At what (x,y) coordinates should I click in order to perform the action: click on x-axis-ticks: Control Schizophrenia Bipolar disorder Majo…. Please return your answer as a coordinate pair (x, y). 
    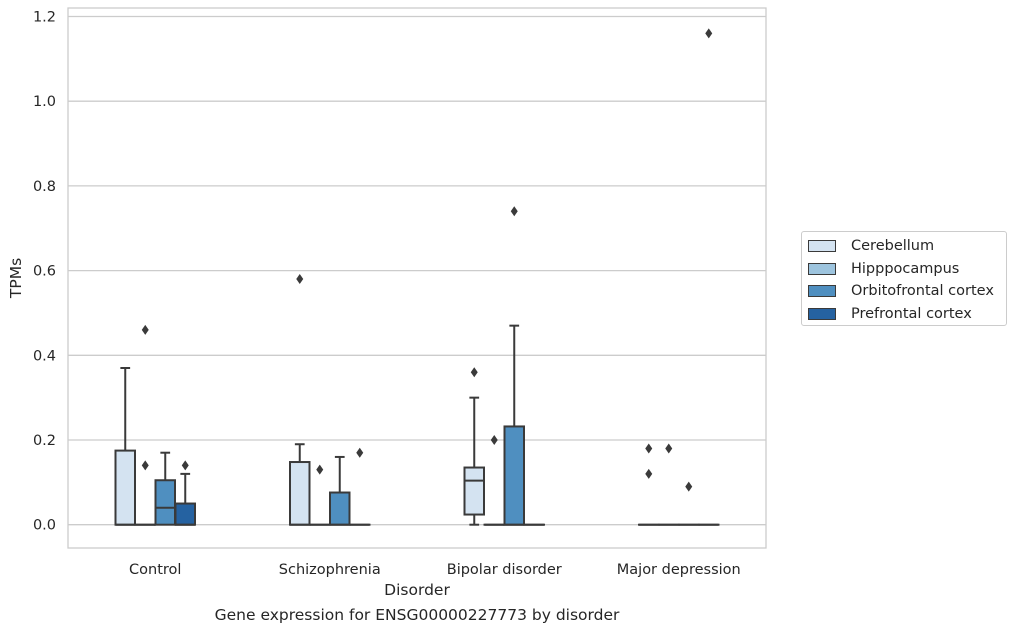
    Looking at the image, I should click on (435, 570).